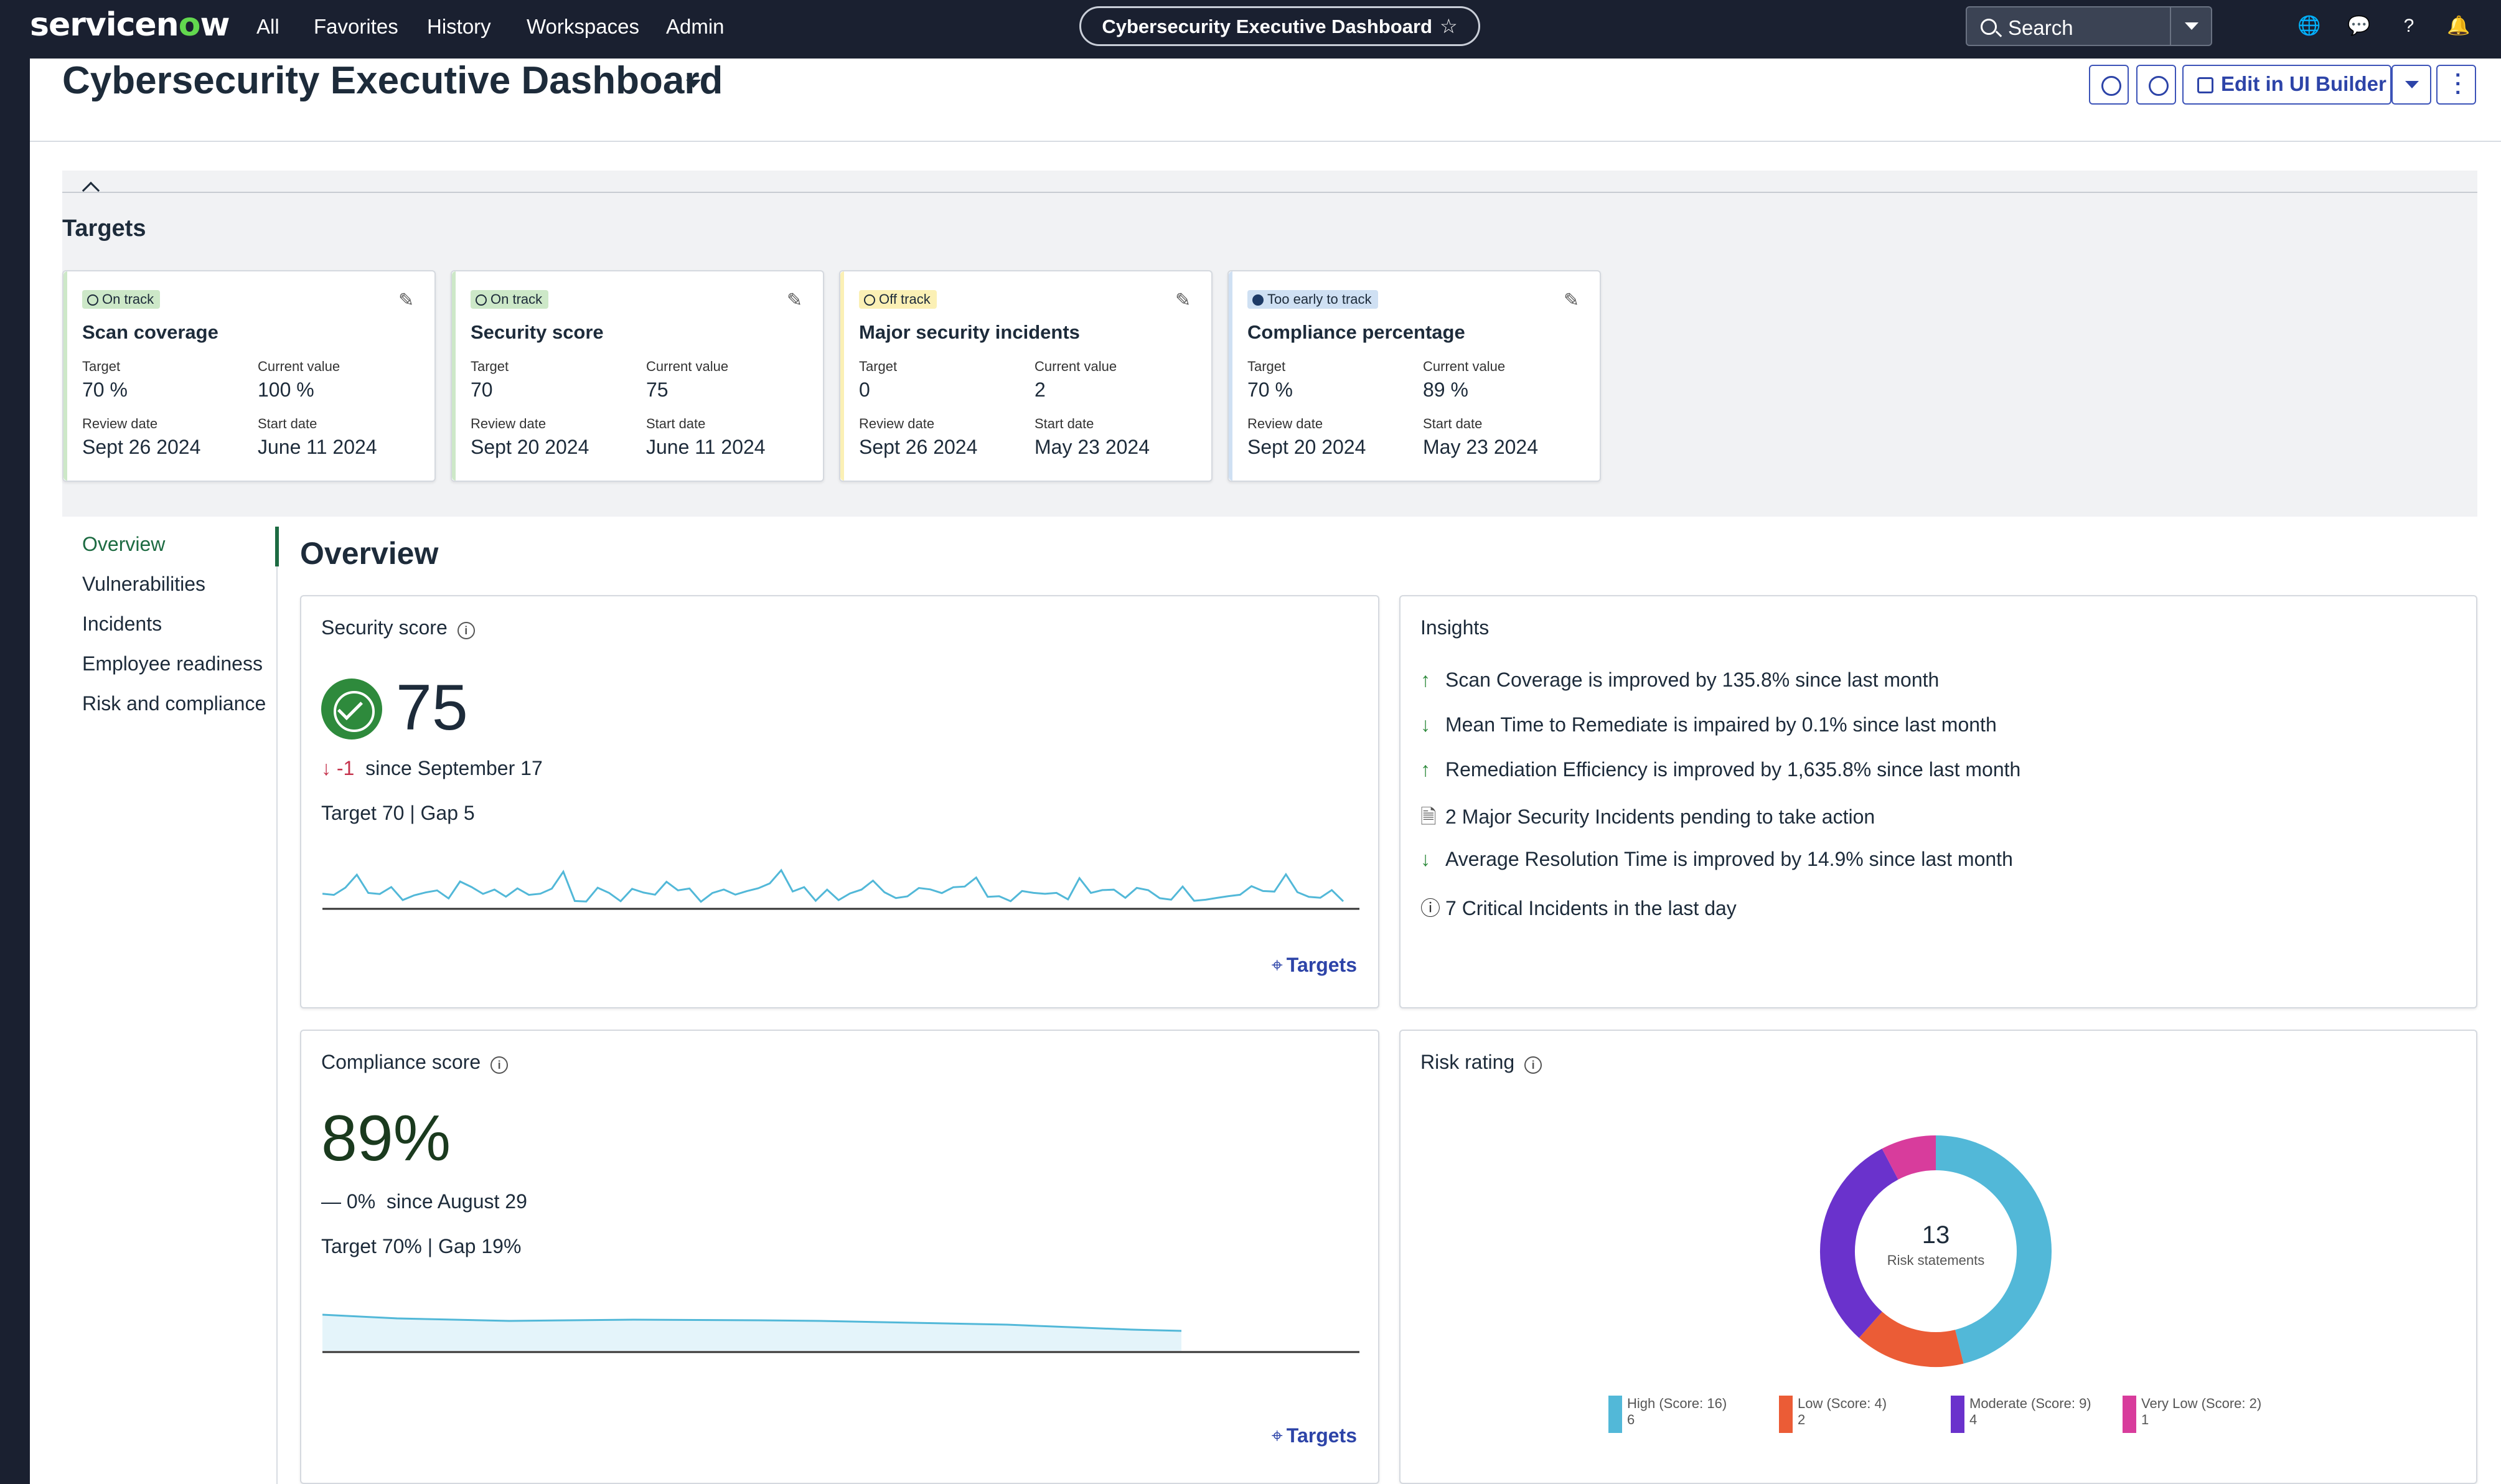 Image resolution: width=2501 pixels, height=1484 pixels. Describe the element at coordinates (2309, 26) in the screenshot. I see `globe-icon: 🌐` at that location.